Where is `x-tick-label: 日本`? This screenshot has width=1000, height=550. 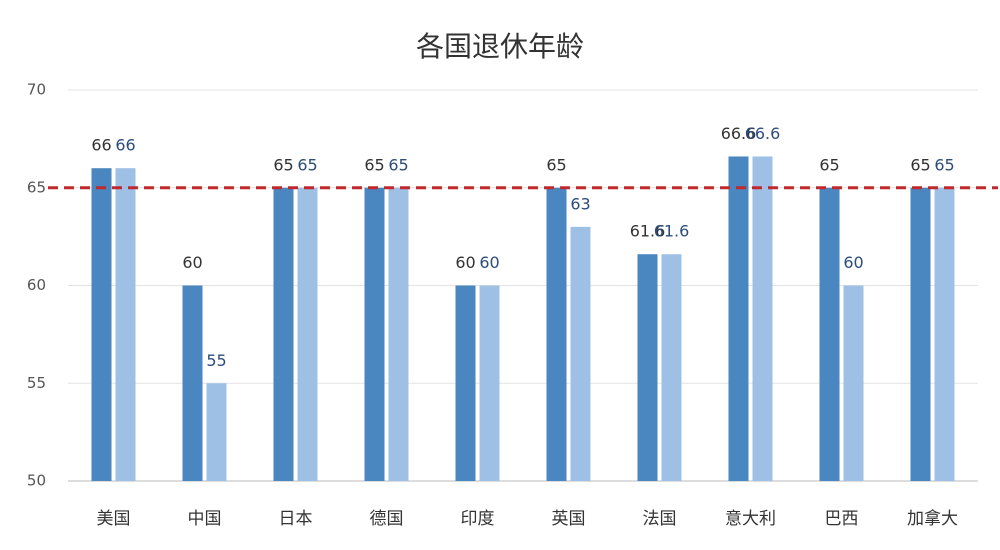 x-tick-label: 日本 is located at coordinates (296, 519).